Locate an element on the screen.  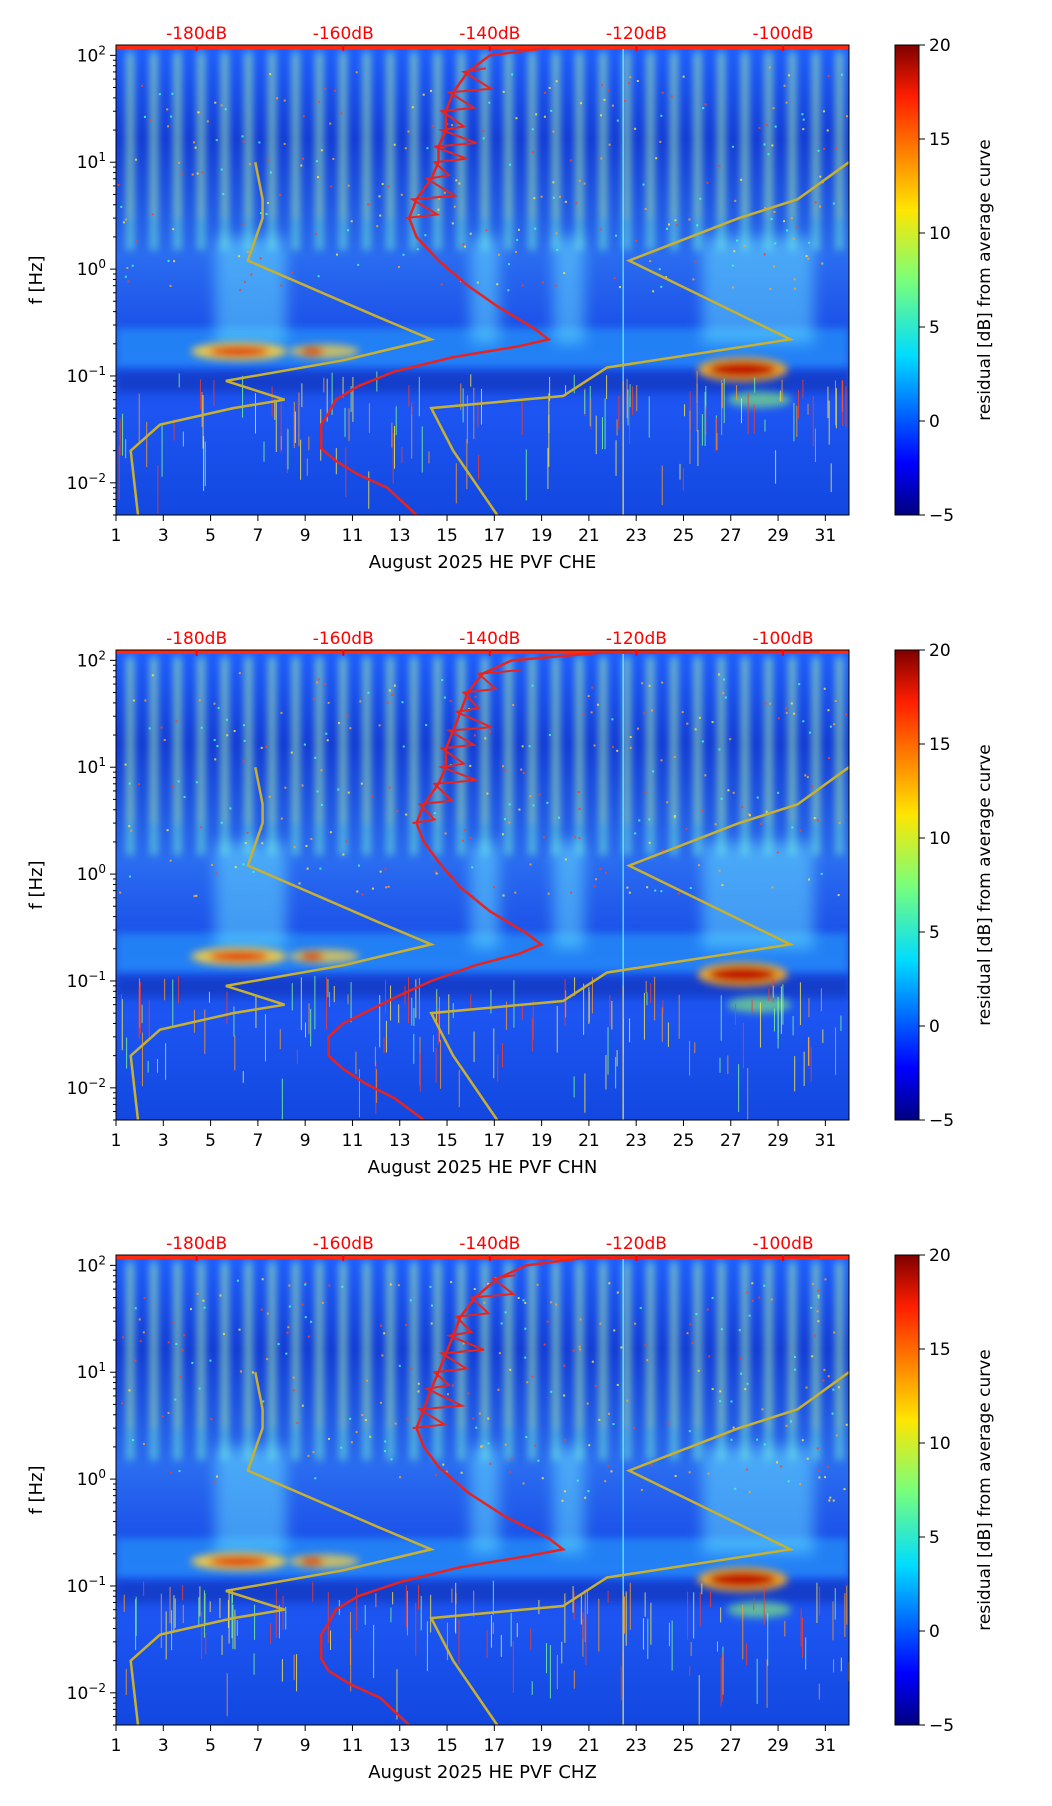
y-tick-label: 10⁻¹ is located at coordinates (86, 980).